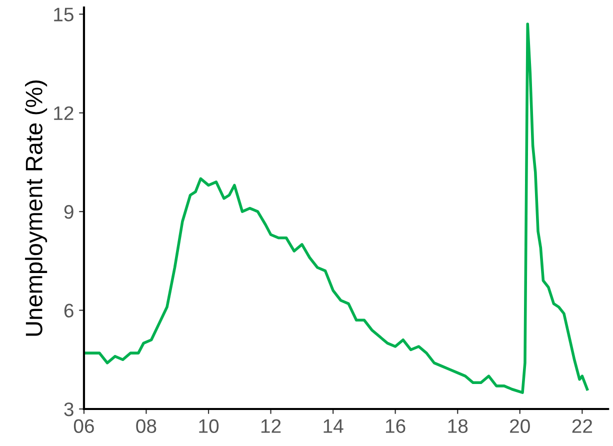 Image resolution: width=613 pixels, height=446 pixels. Describe the element at coordinates (84, 426) in the screenshot. I see `x-tick-label: 06` at that location.